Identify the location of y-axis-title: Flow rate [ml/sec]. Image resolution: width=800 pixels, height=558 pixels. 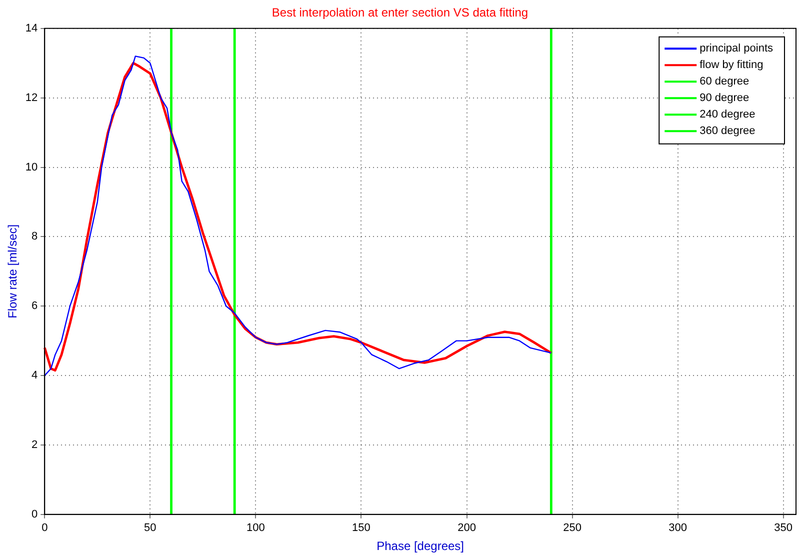
(13, 271).